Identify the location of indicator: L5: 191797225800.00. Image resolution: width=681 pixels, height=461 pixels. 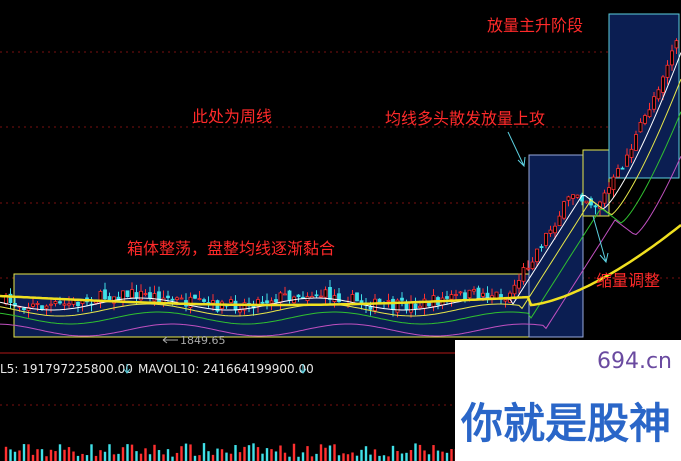
(66, 369).